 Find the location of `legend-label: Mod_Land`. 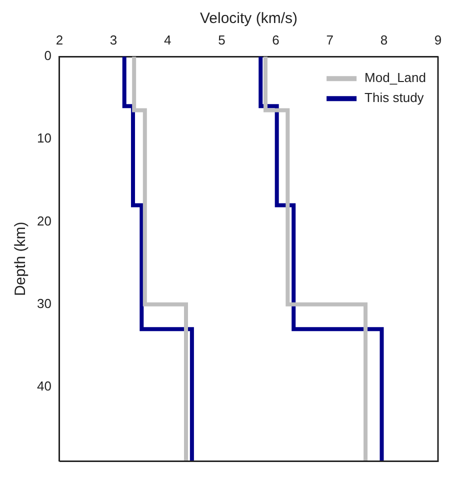

legend-label: Mod_Land is located at coordinates (395, 78).